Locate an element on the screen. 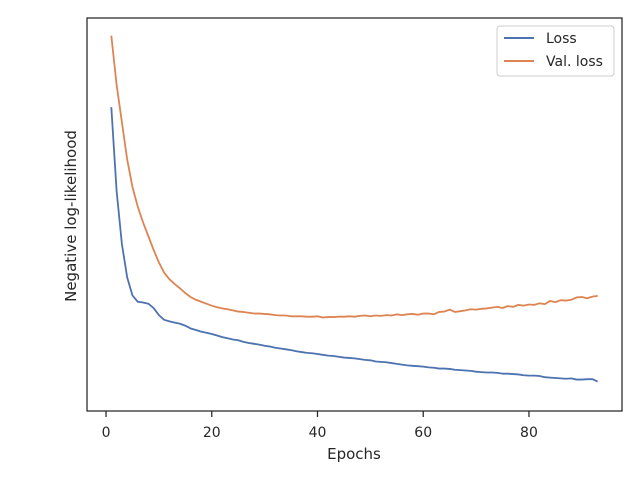 This screenshot has height=480, width=640. x-axis-ticks: 0 20 40 60 80 is located at coordinates (320, 426).